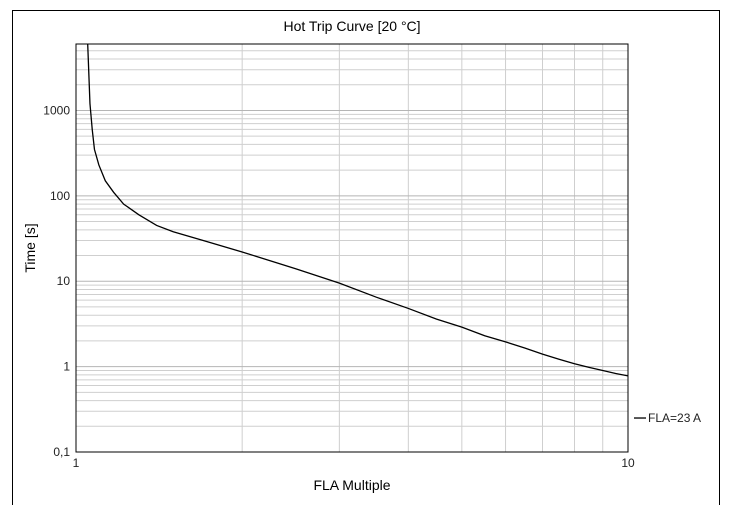 Image resolution: width=730 pixels, height=505 pixels. I want to click on y-tick-label: 100, so click(60, 196).